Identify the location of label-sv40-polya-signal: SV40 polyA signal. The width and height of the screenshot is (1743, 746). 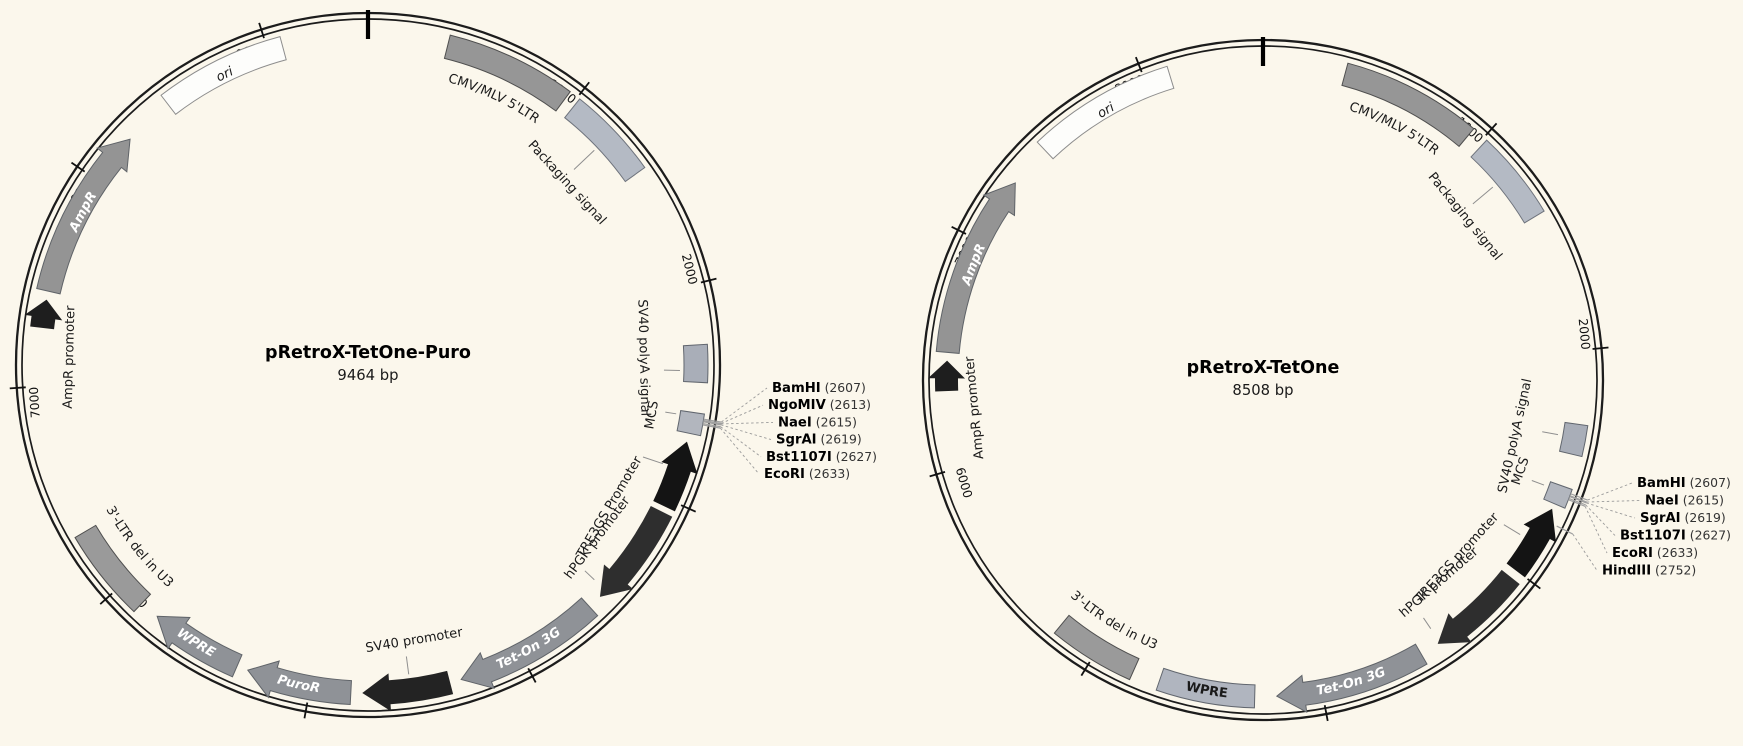
(643, 357).